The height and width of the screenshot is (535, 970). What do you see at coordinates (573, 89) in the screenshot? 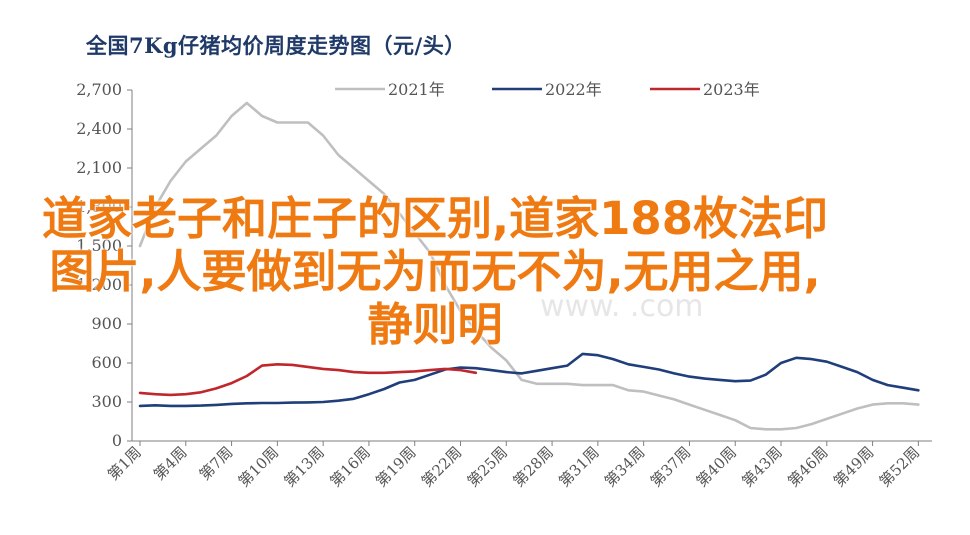
I see `legend-label-1: 2022年` at bounding box center [573, 89].